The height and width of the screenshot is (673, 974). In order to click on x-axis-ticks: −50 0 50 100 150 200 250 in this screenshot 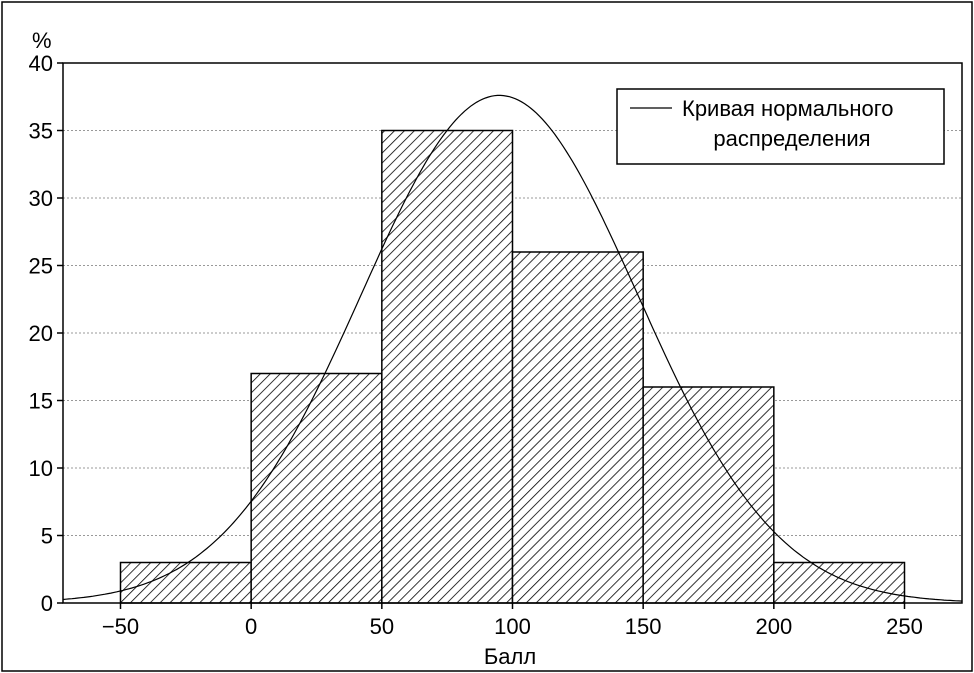, I will do `click(512, 621)`.